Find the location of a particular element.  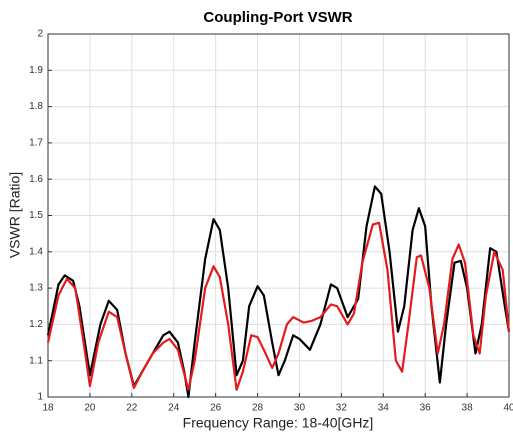

x-tick-label: 40 is located at coordinates (508, 408).